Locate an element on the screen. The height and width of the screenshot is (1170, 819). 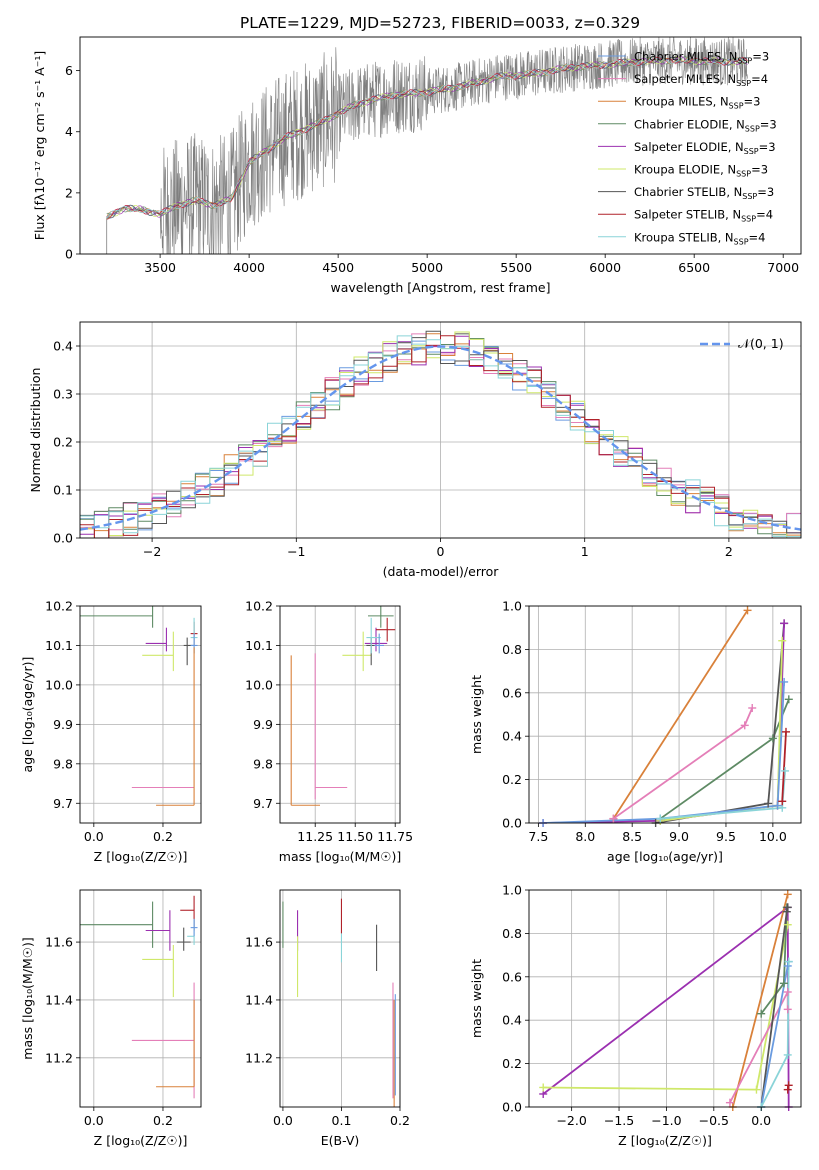
x-tick-label: 1 is located at coordinates (585, 551).